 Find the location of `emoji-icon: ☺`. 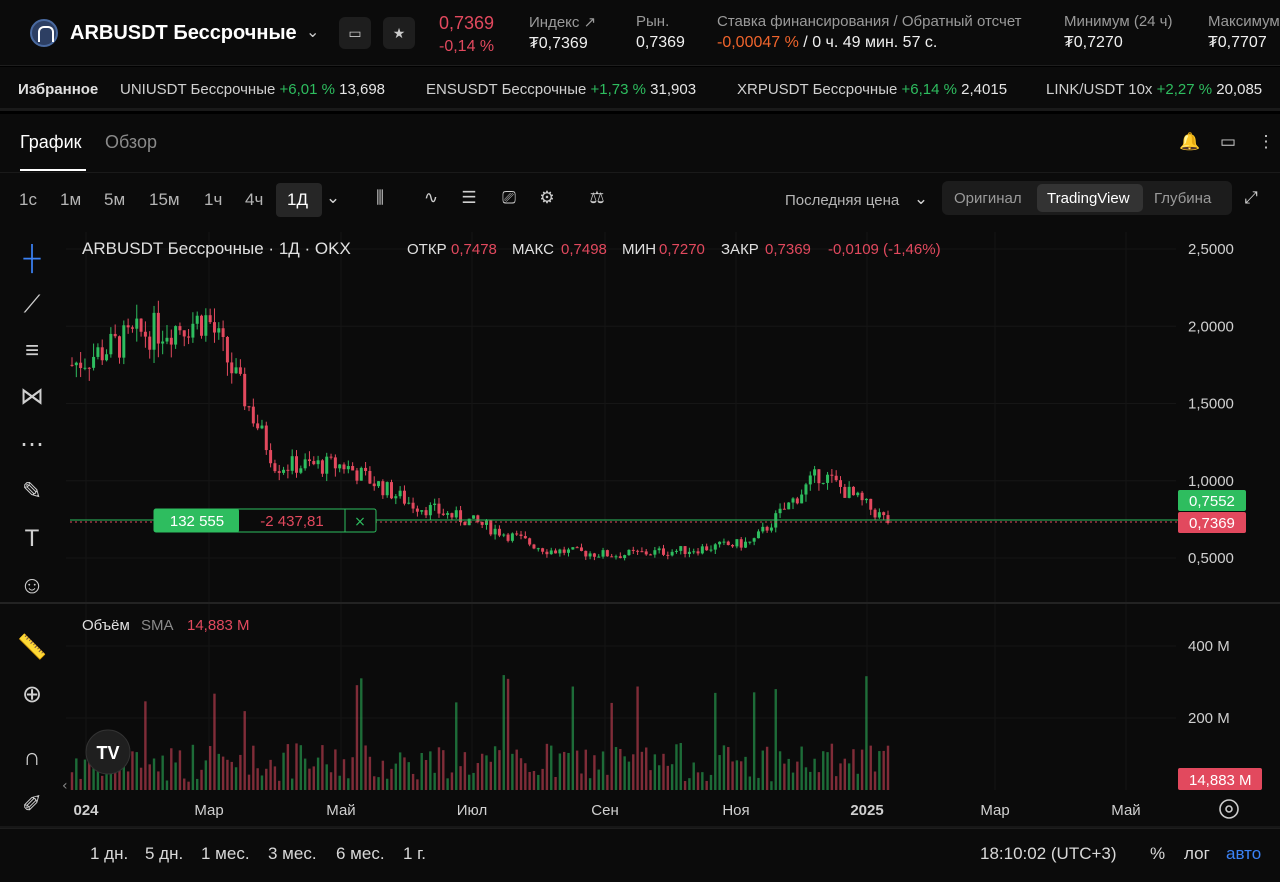

emoji-icon: ☺ is located at coordinates (32, 585).